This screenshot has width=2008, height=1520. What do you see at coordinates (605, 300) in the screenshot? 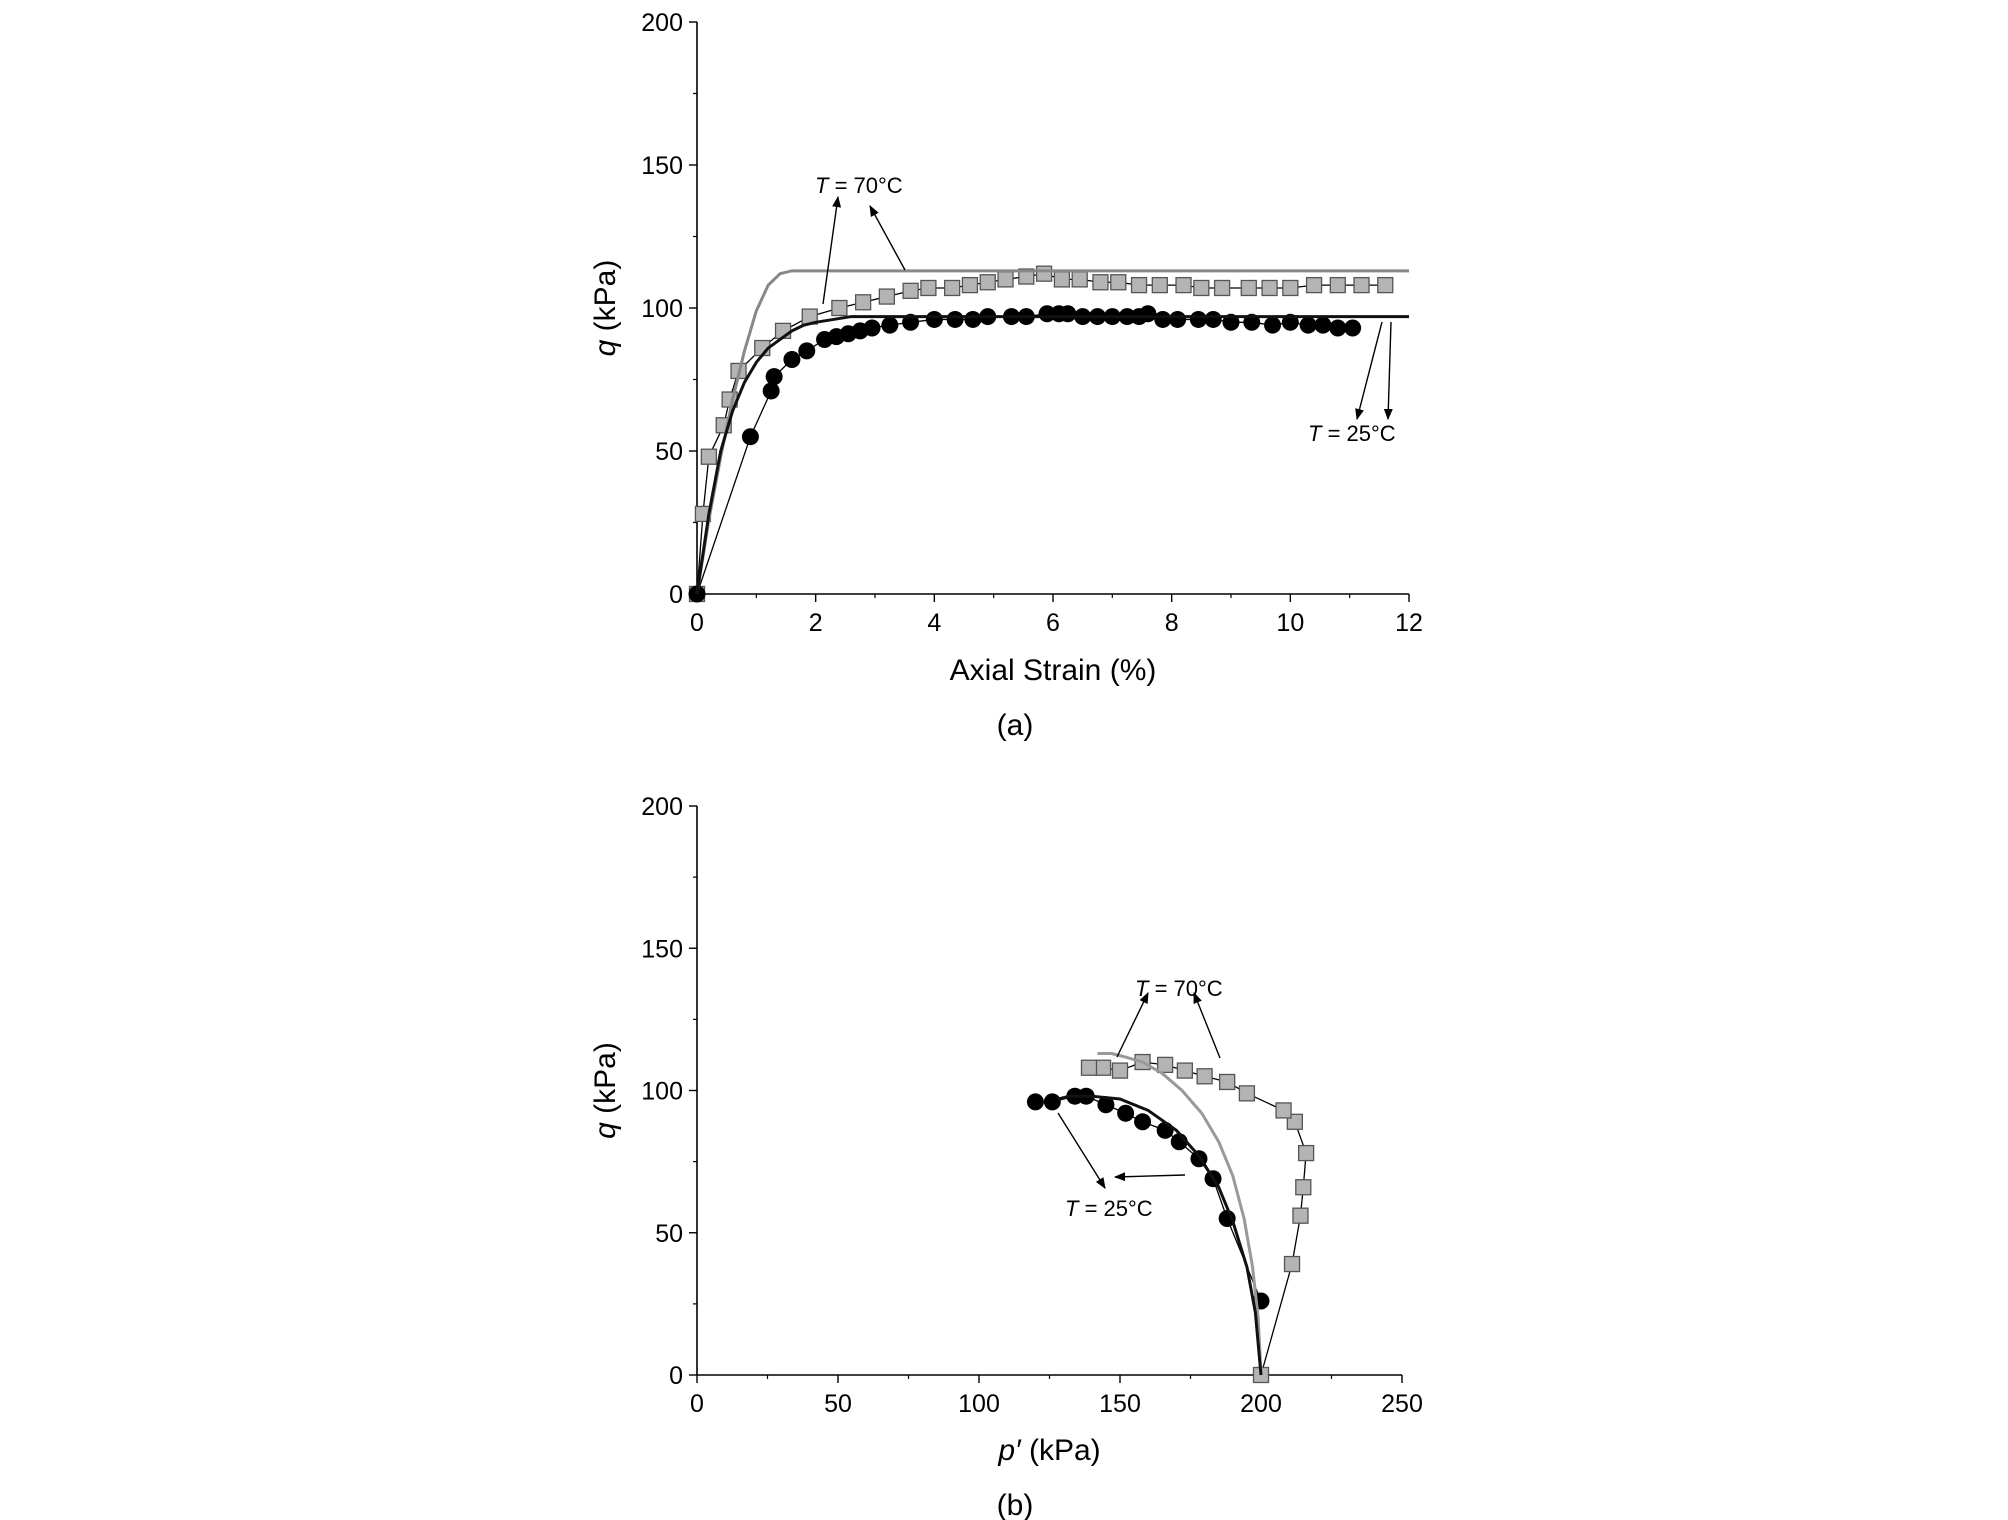
I see `y-axis-label-unit: (kPa)` at bounding box center [605, 300].